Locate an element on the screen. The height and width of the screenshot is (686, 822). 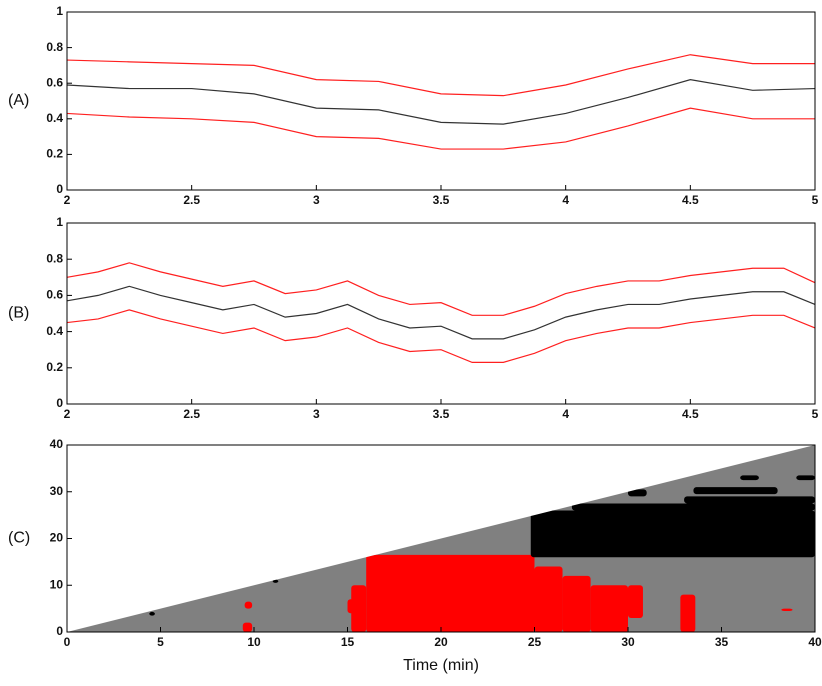
x-tick-label: 35 is located at coordinates (722, 642).